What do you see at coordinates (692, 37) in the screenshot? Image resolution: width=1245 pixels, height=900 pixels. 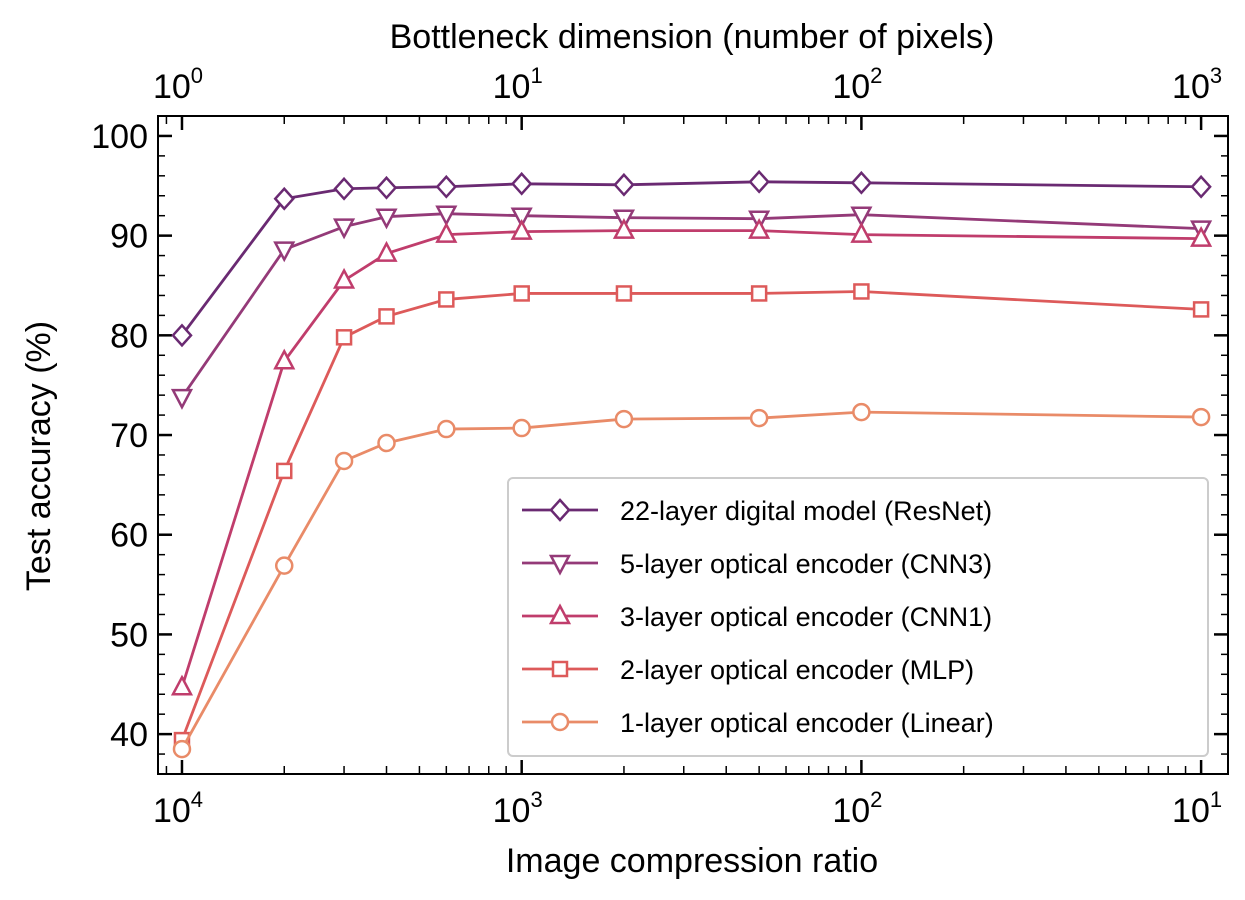 I see `x2-axis-title: Bottleneck dimension (number of pixels)` at bounding box center [692, 37].